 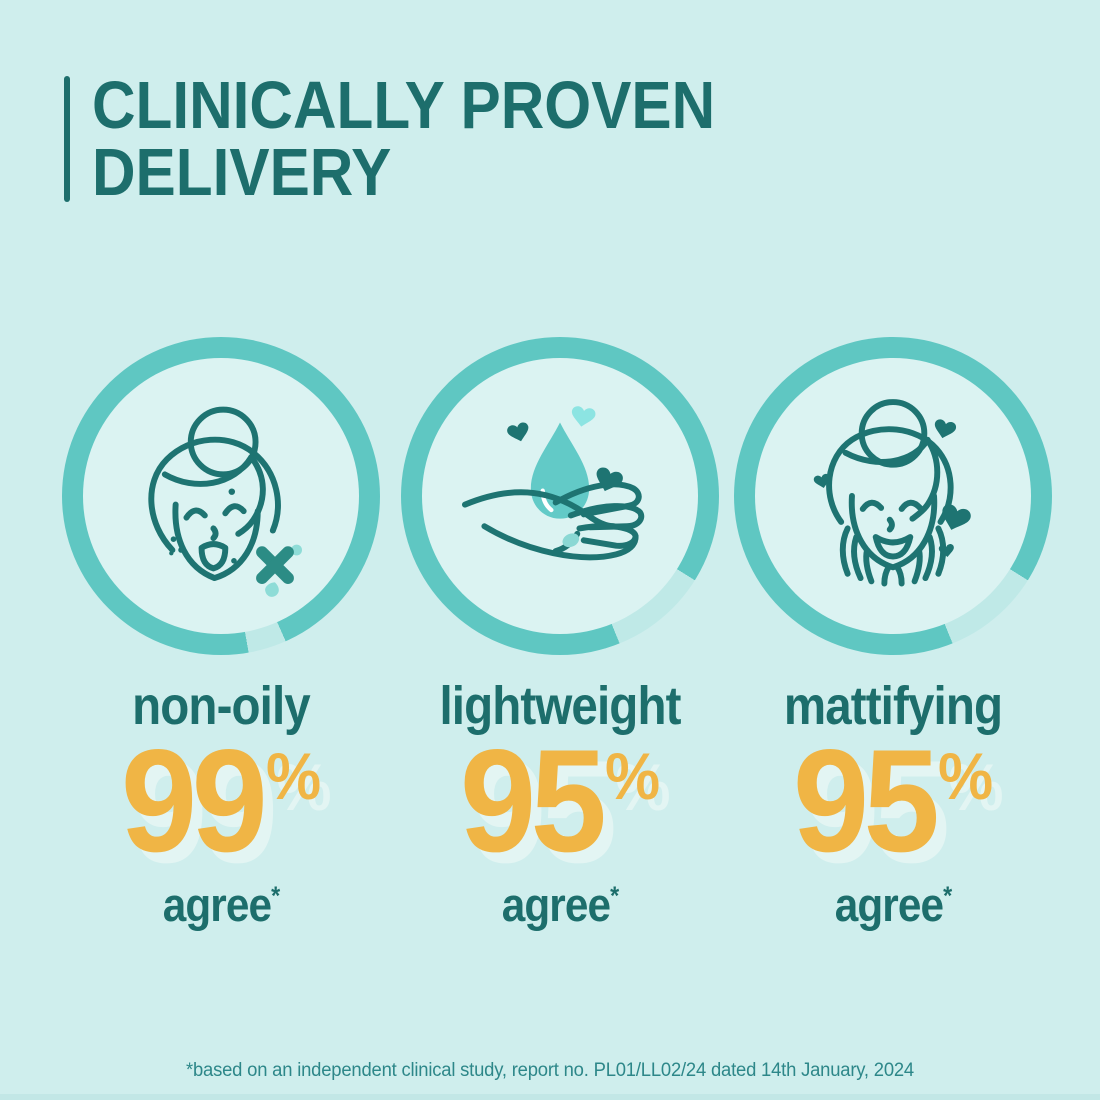 What do you see at coordinates (242, 172) in the screenshot?
I see `page-title-line2: DELIVERY` at bounding box center [242, 172].